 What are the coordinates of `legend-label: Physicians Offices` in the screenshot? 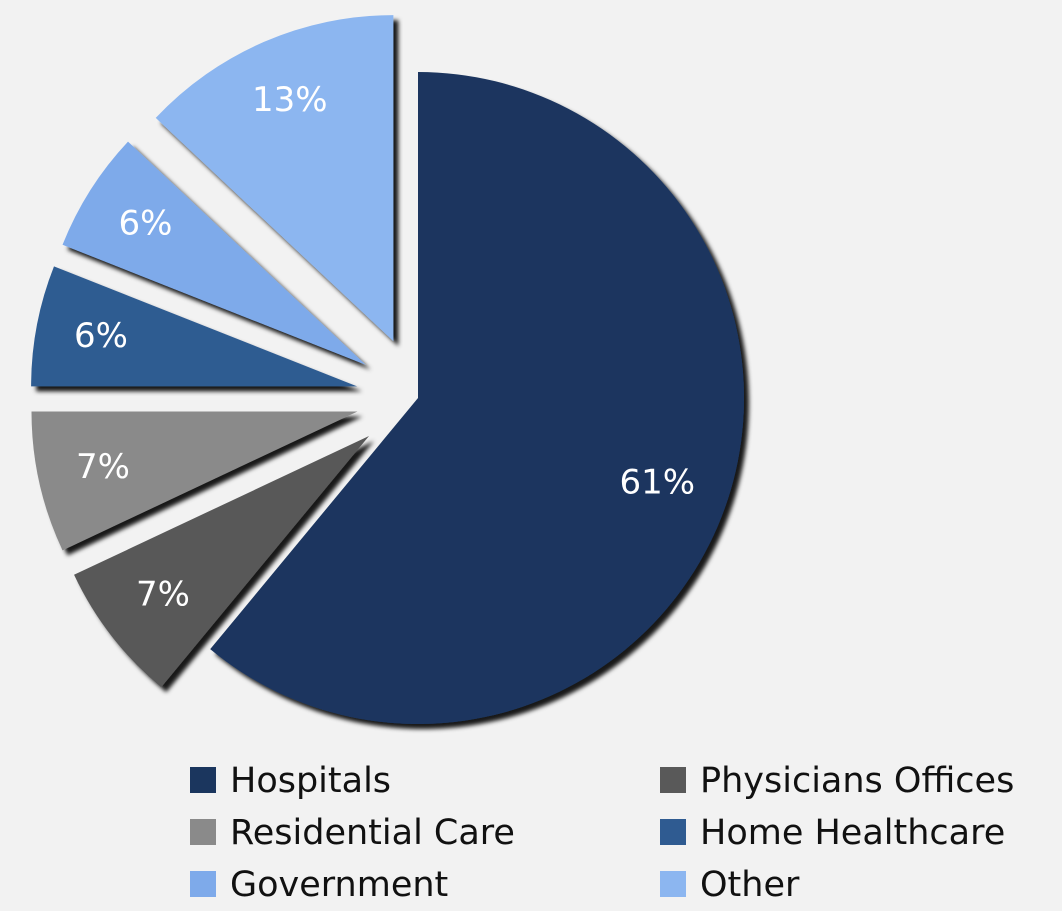 It's located at (857, 781).